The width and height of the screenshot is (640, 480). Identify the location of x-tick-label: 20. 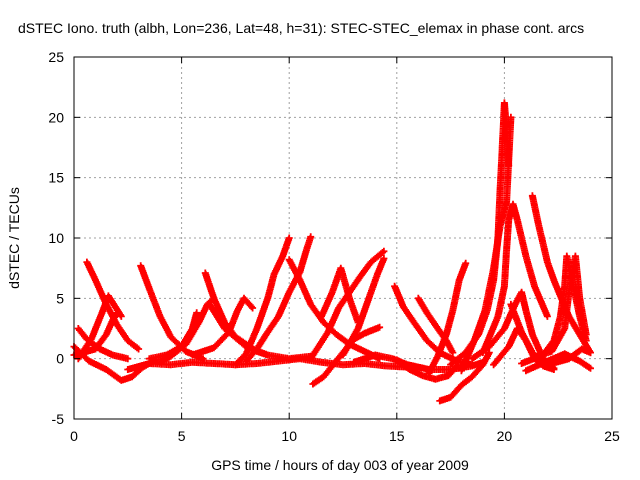
(505, 436).